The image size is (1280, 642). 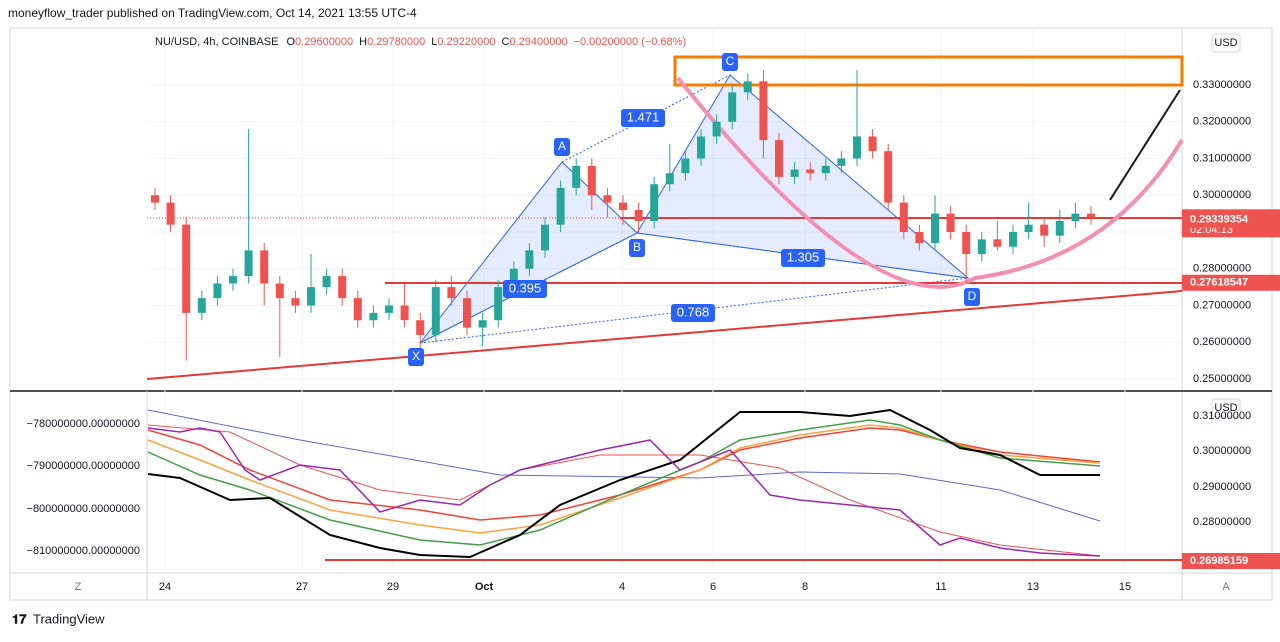 What do you see at coordinates (538, 42) in the screenshot?
I see `legend-value: 0.29400000` at bounding box center [538, 42].